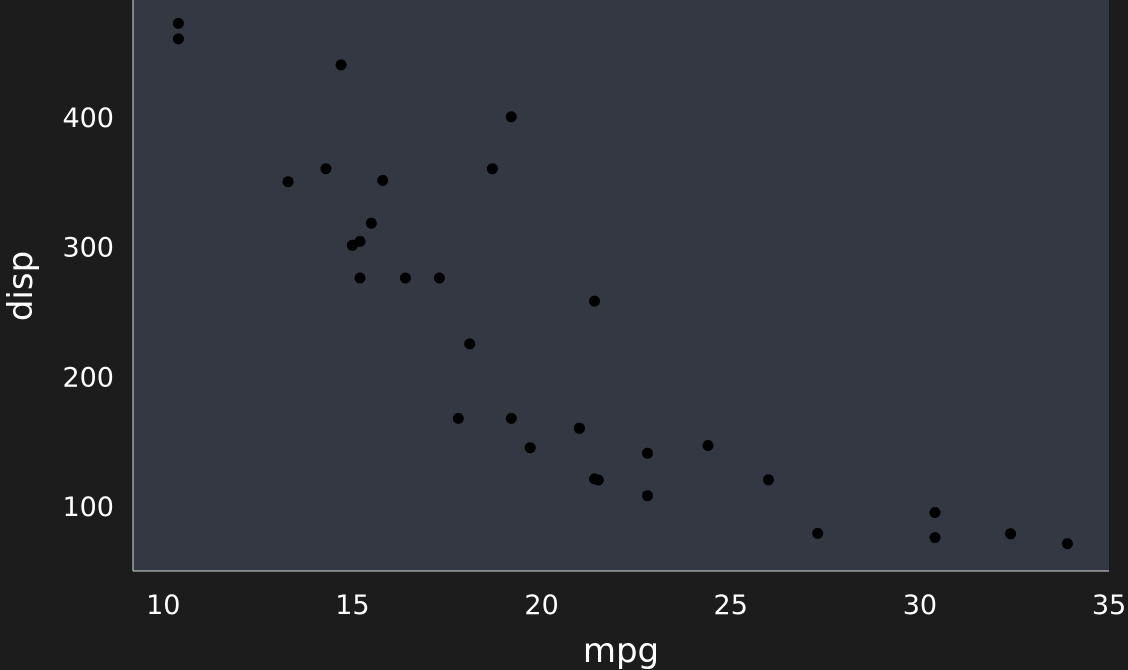 Image resolution: width=1128 pixels, height=670 pixels. What do you see at coordinates (163, 605) in the screenshot?
I see `x-tick-label: 10` at bounding box center [163, 605].